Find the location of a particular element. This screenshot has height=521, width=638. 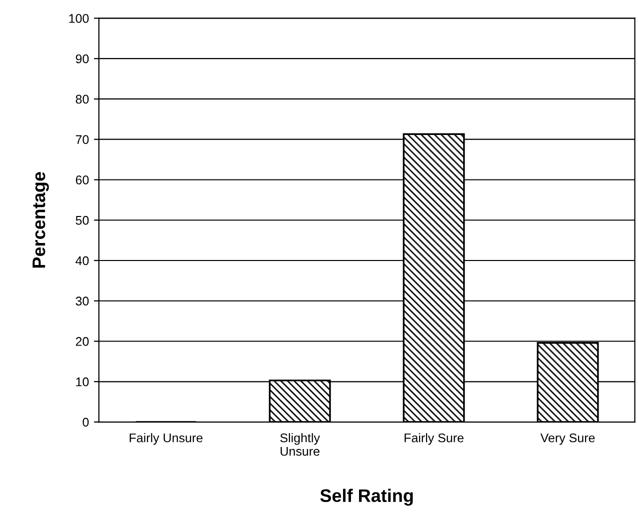

x-tick-label: Fairly Unsure is located at coordinates (166, 439).